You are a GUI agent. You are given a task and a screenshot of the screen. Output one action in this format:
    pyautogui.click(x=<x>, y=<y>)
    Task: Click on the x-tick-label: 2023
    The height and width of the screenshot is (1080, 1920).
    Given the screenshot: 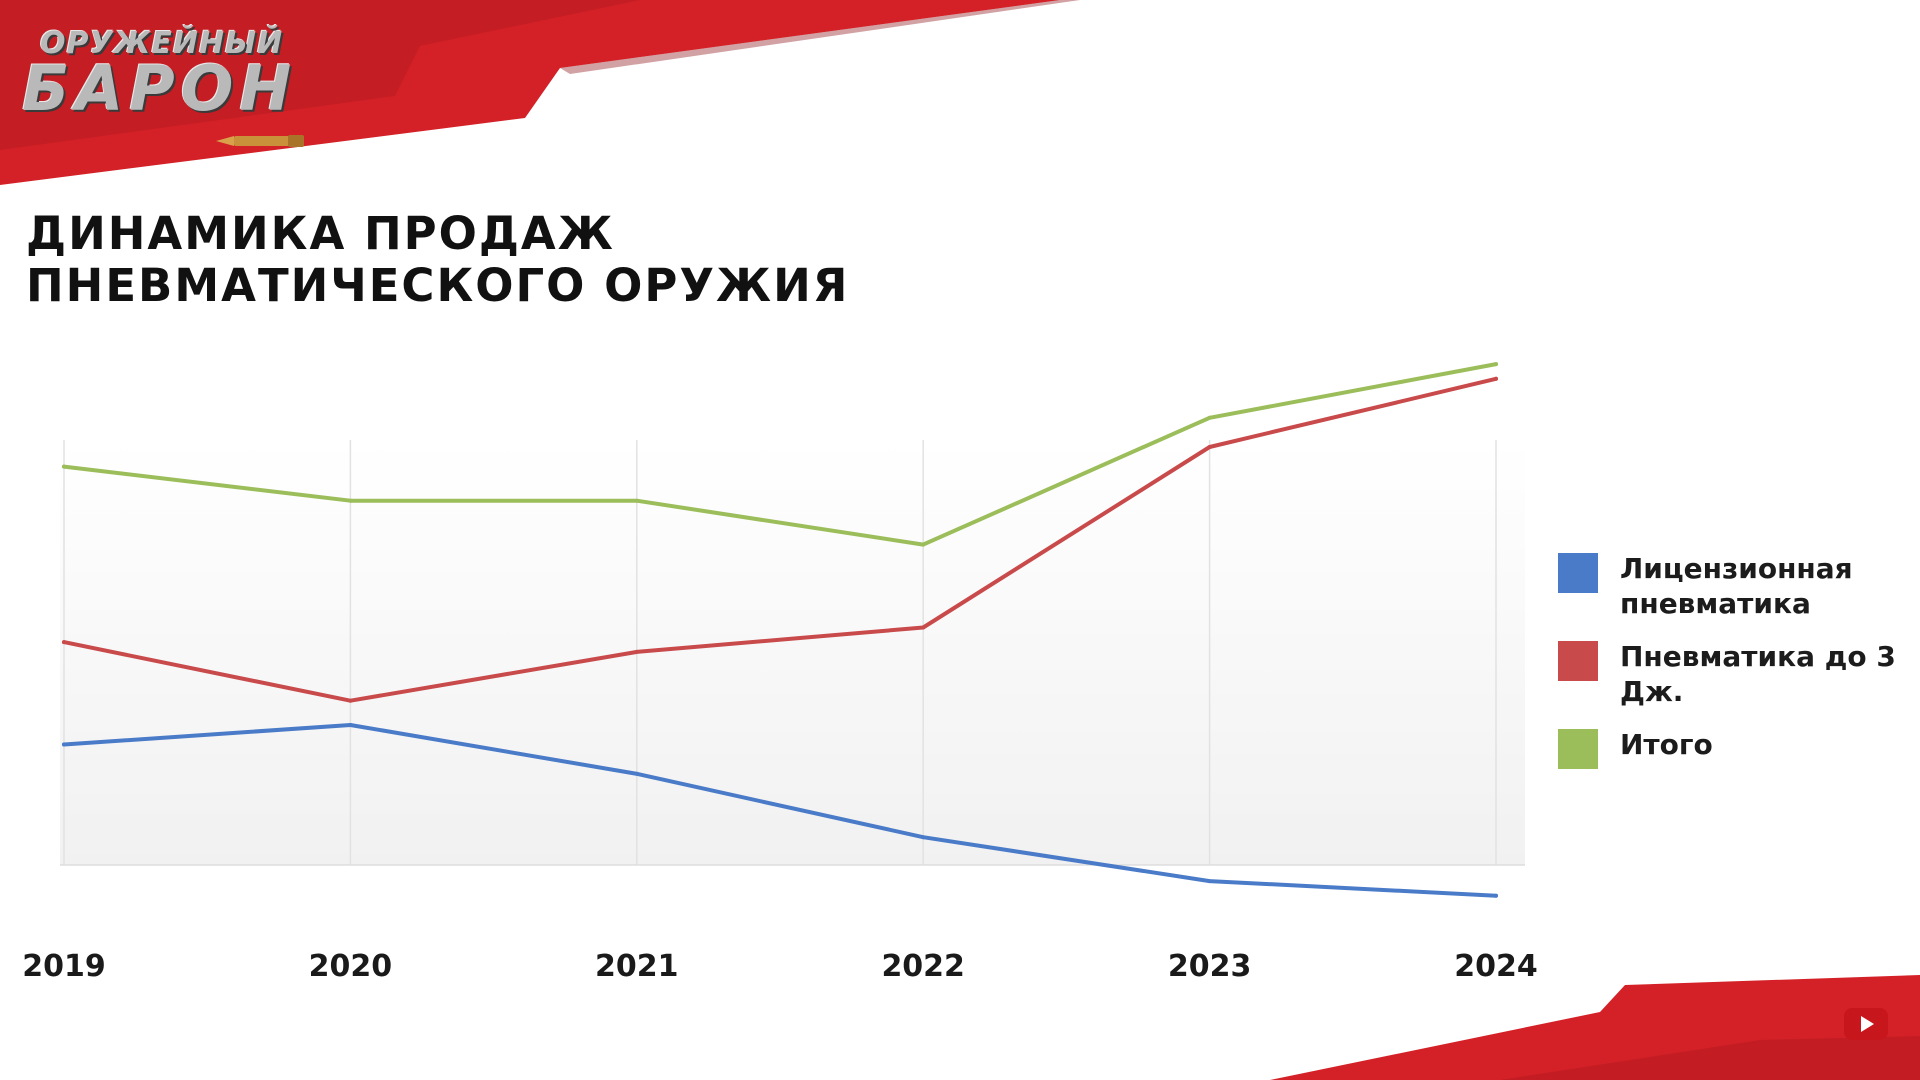 What is the action you would take?
    pyautogui.click(x=1210, y=966)
    